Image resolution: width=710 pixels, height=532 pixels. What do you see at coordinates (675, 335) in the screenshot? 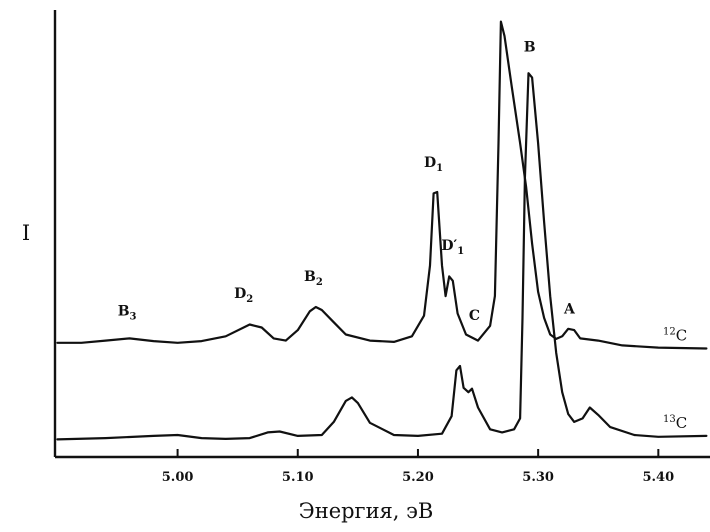
I see `series-label-0: 12C` at bounding box center [675, 335].